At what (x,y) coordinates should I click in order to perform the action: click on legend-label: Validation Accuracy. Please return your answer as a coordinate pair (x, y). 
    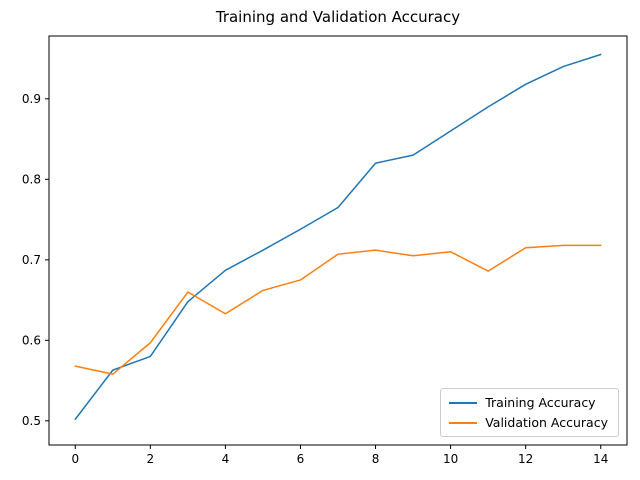
    Looking at the image, I should click on (546, 422).